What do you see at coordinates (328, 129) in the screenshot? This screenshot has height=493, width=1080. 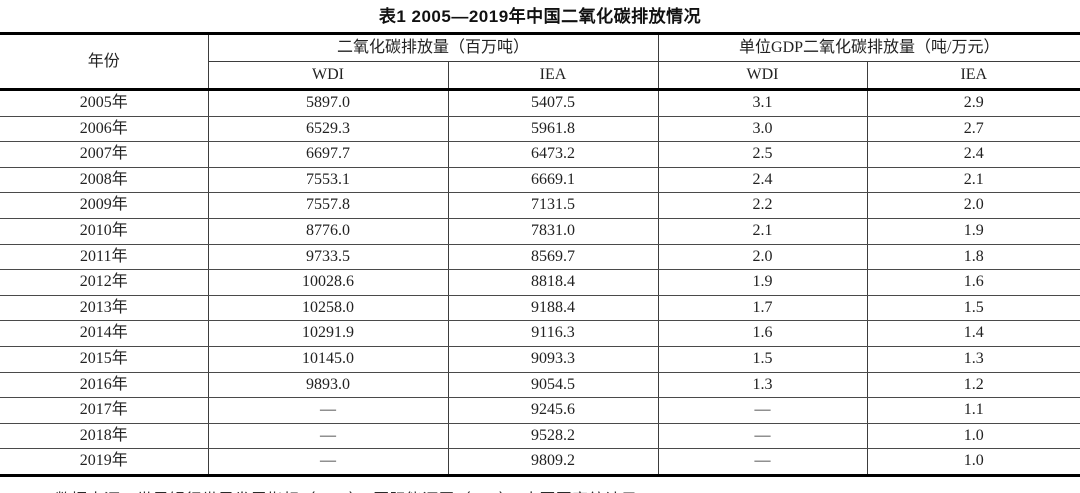 I see `cell-emissions-wdi: 6529.3` at bounding box center [328, 129].